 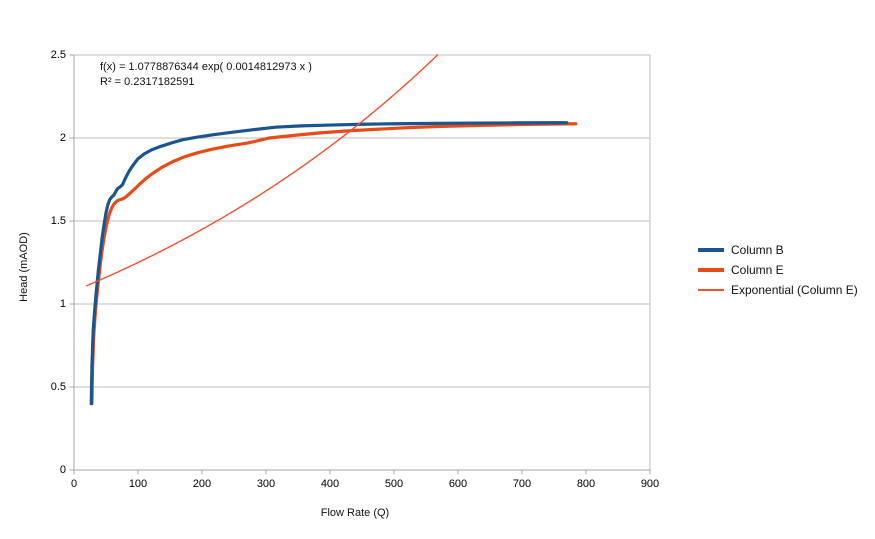 What do you see at coordinates (794, 290) in the screenshot?
I see `legend-label: Exponential (Column E)` at bounding box center [794, 290].